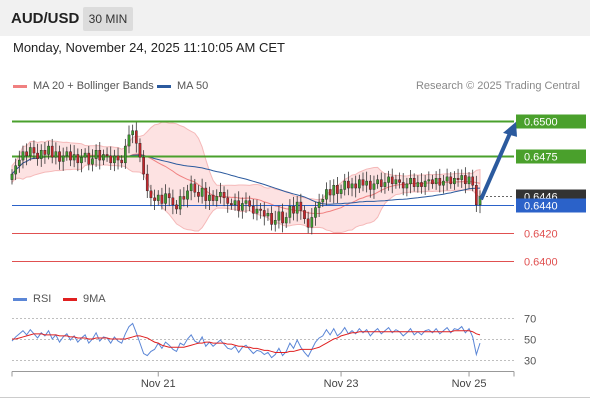 Image resolution: width=590 pixels, height=400 pixels. Describe the element at coordinates (530, 341) in the screenshot. I see `rsi-tick-50: 50` at that location.